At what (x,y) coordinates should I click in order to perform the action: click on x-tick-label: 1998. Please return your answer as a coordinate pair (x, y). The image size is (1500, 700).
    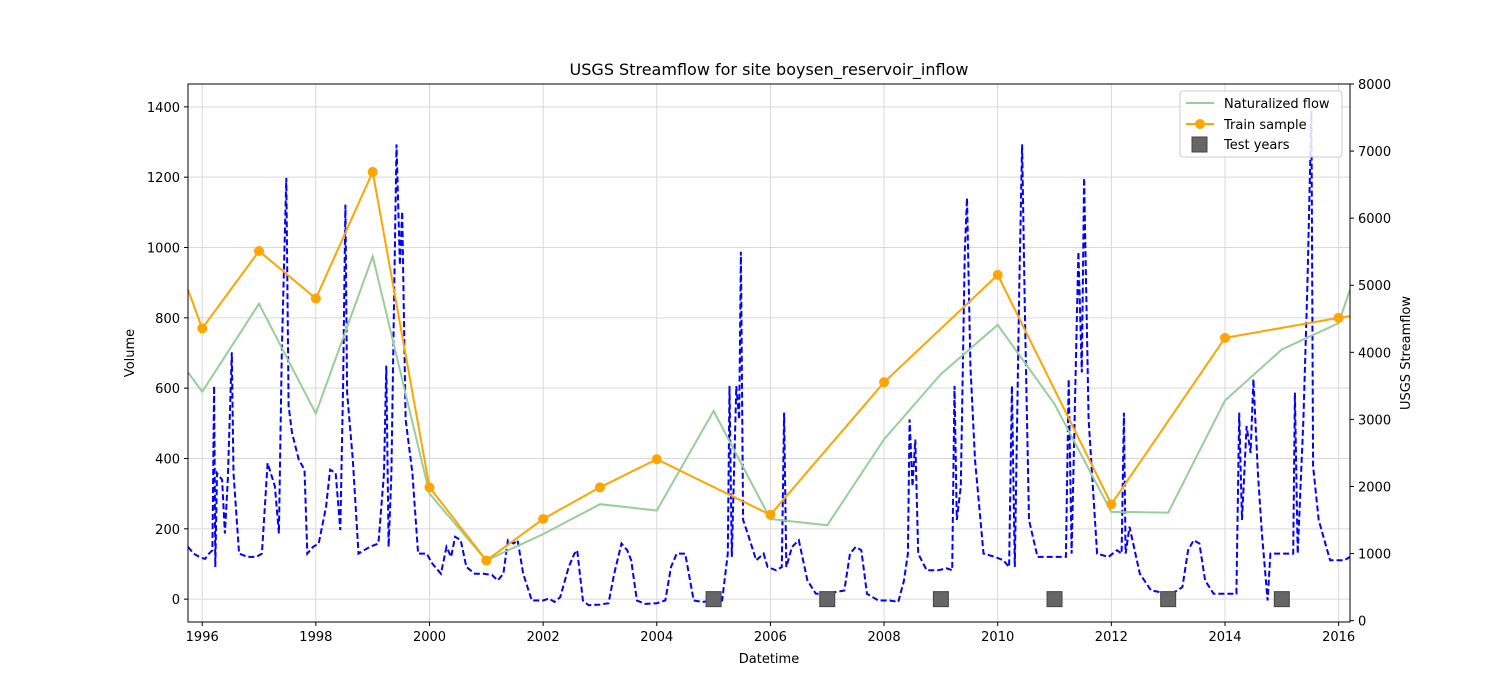
    Looking at the image, I should click on (315, 637).